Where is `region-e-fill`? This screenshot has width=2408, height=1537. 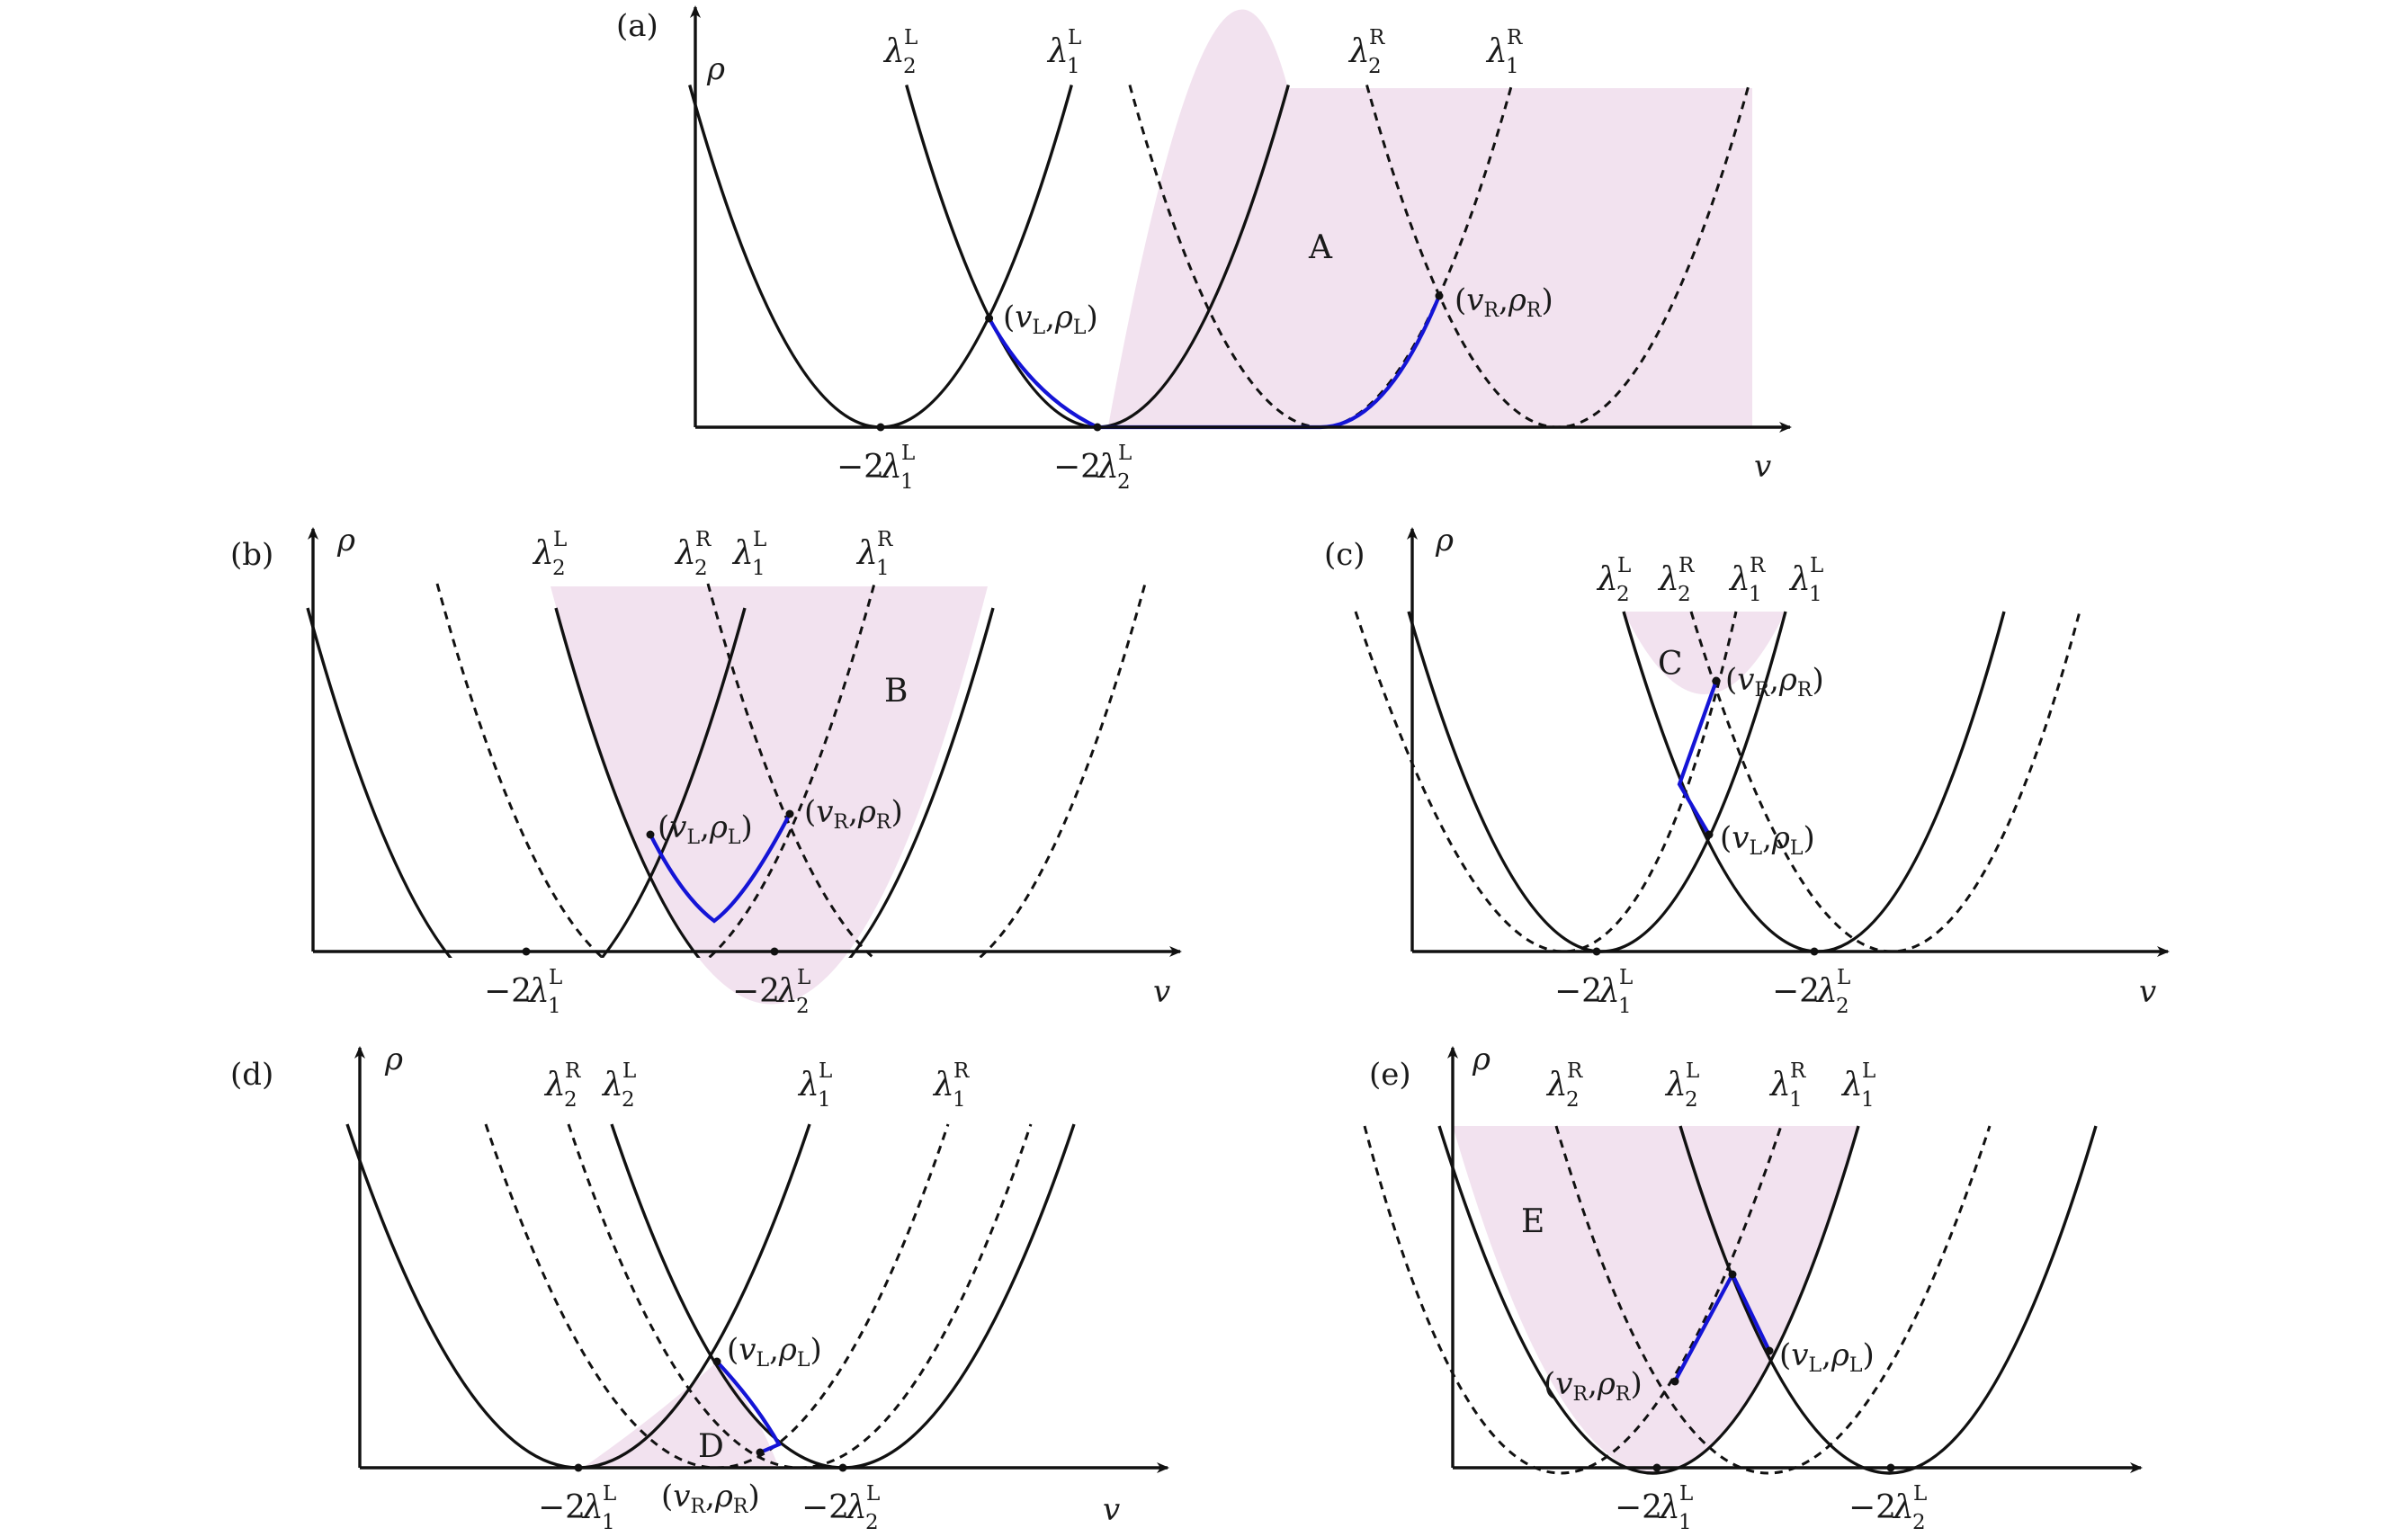 region-e-fill is located at coordinates (1656, 1299).